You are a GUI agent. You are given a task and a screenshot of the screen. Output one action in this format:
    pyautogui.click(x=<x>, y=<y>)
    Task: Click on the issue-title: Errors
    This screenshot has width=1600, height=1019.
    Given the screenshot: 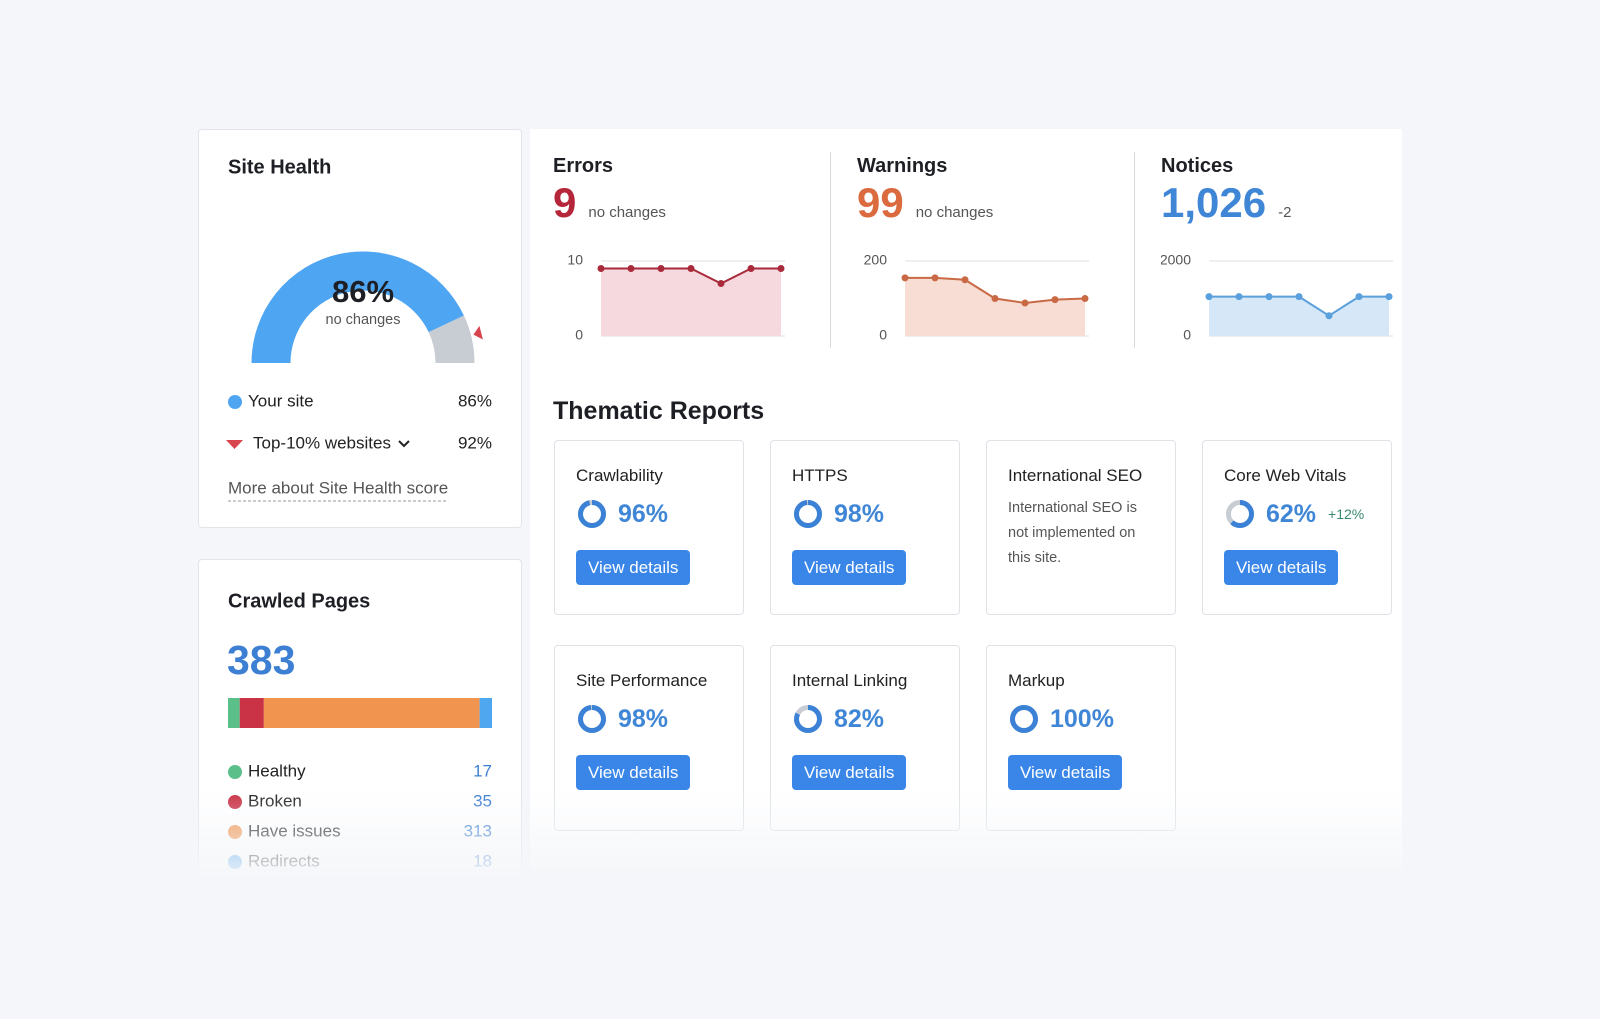 What is the action you would take?
    pyautogui.click(x=583, y=166)
    